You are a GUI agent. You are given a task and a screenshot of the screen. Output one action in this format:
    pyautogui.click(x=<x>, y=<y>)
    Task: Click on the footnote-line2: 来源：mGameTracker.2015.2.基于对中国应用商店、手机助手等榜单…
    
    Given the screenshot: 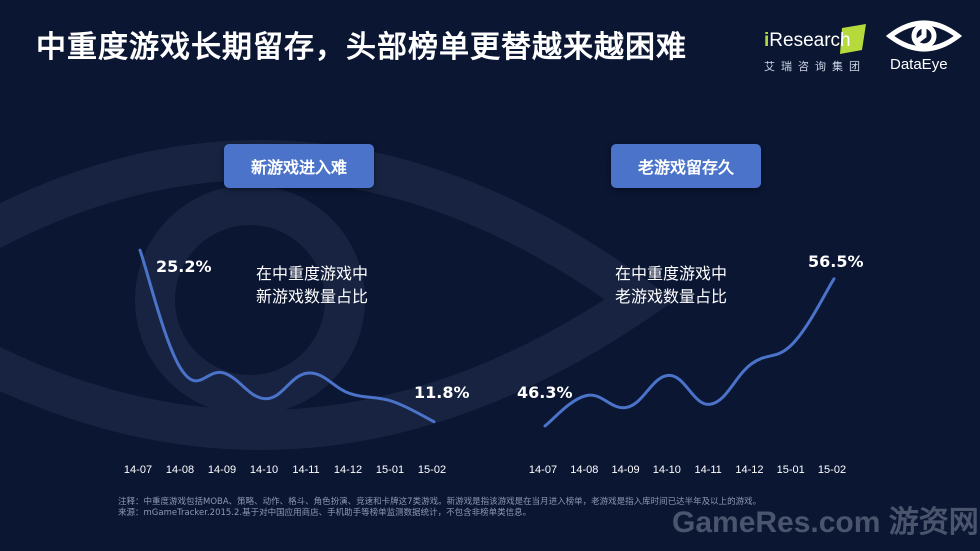 What is the action you would take?
    pyautogui.click(x=325, y=513)
    